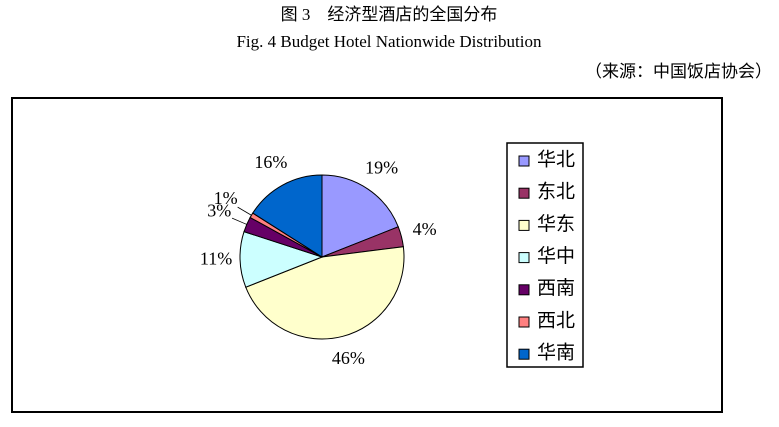  I want to click on legend-label: 华中, so click(556, 256).